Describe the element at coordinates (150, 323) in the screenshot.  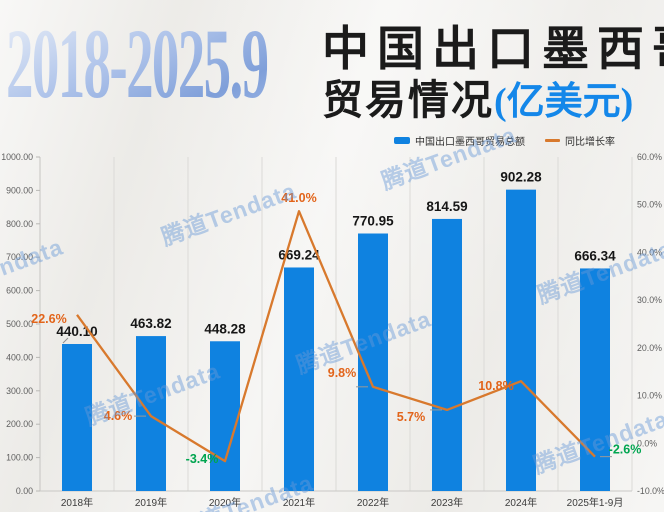
I see `bar-value-label: 463.82` at that location.